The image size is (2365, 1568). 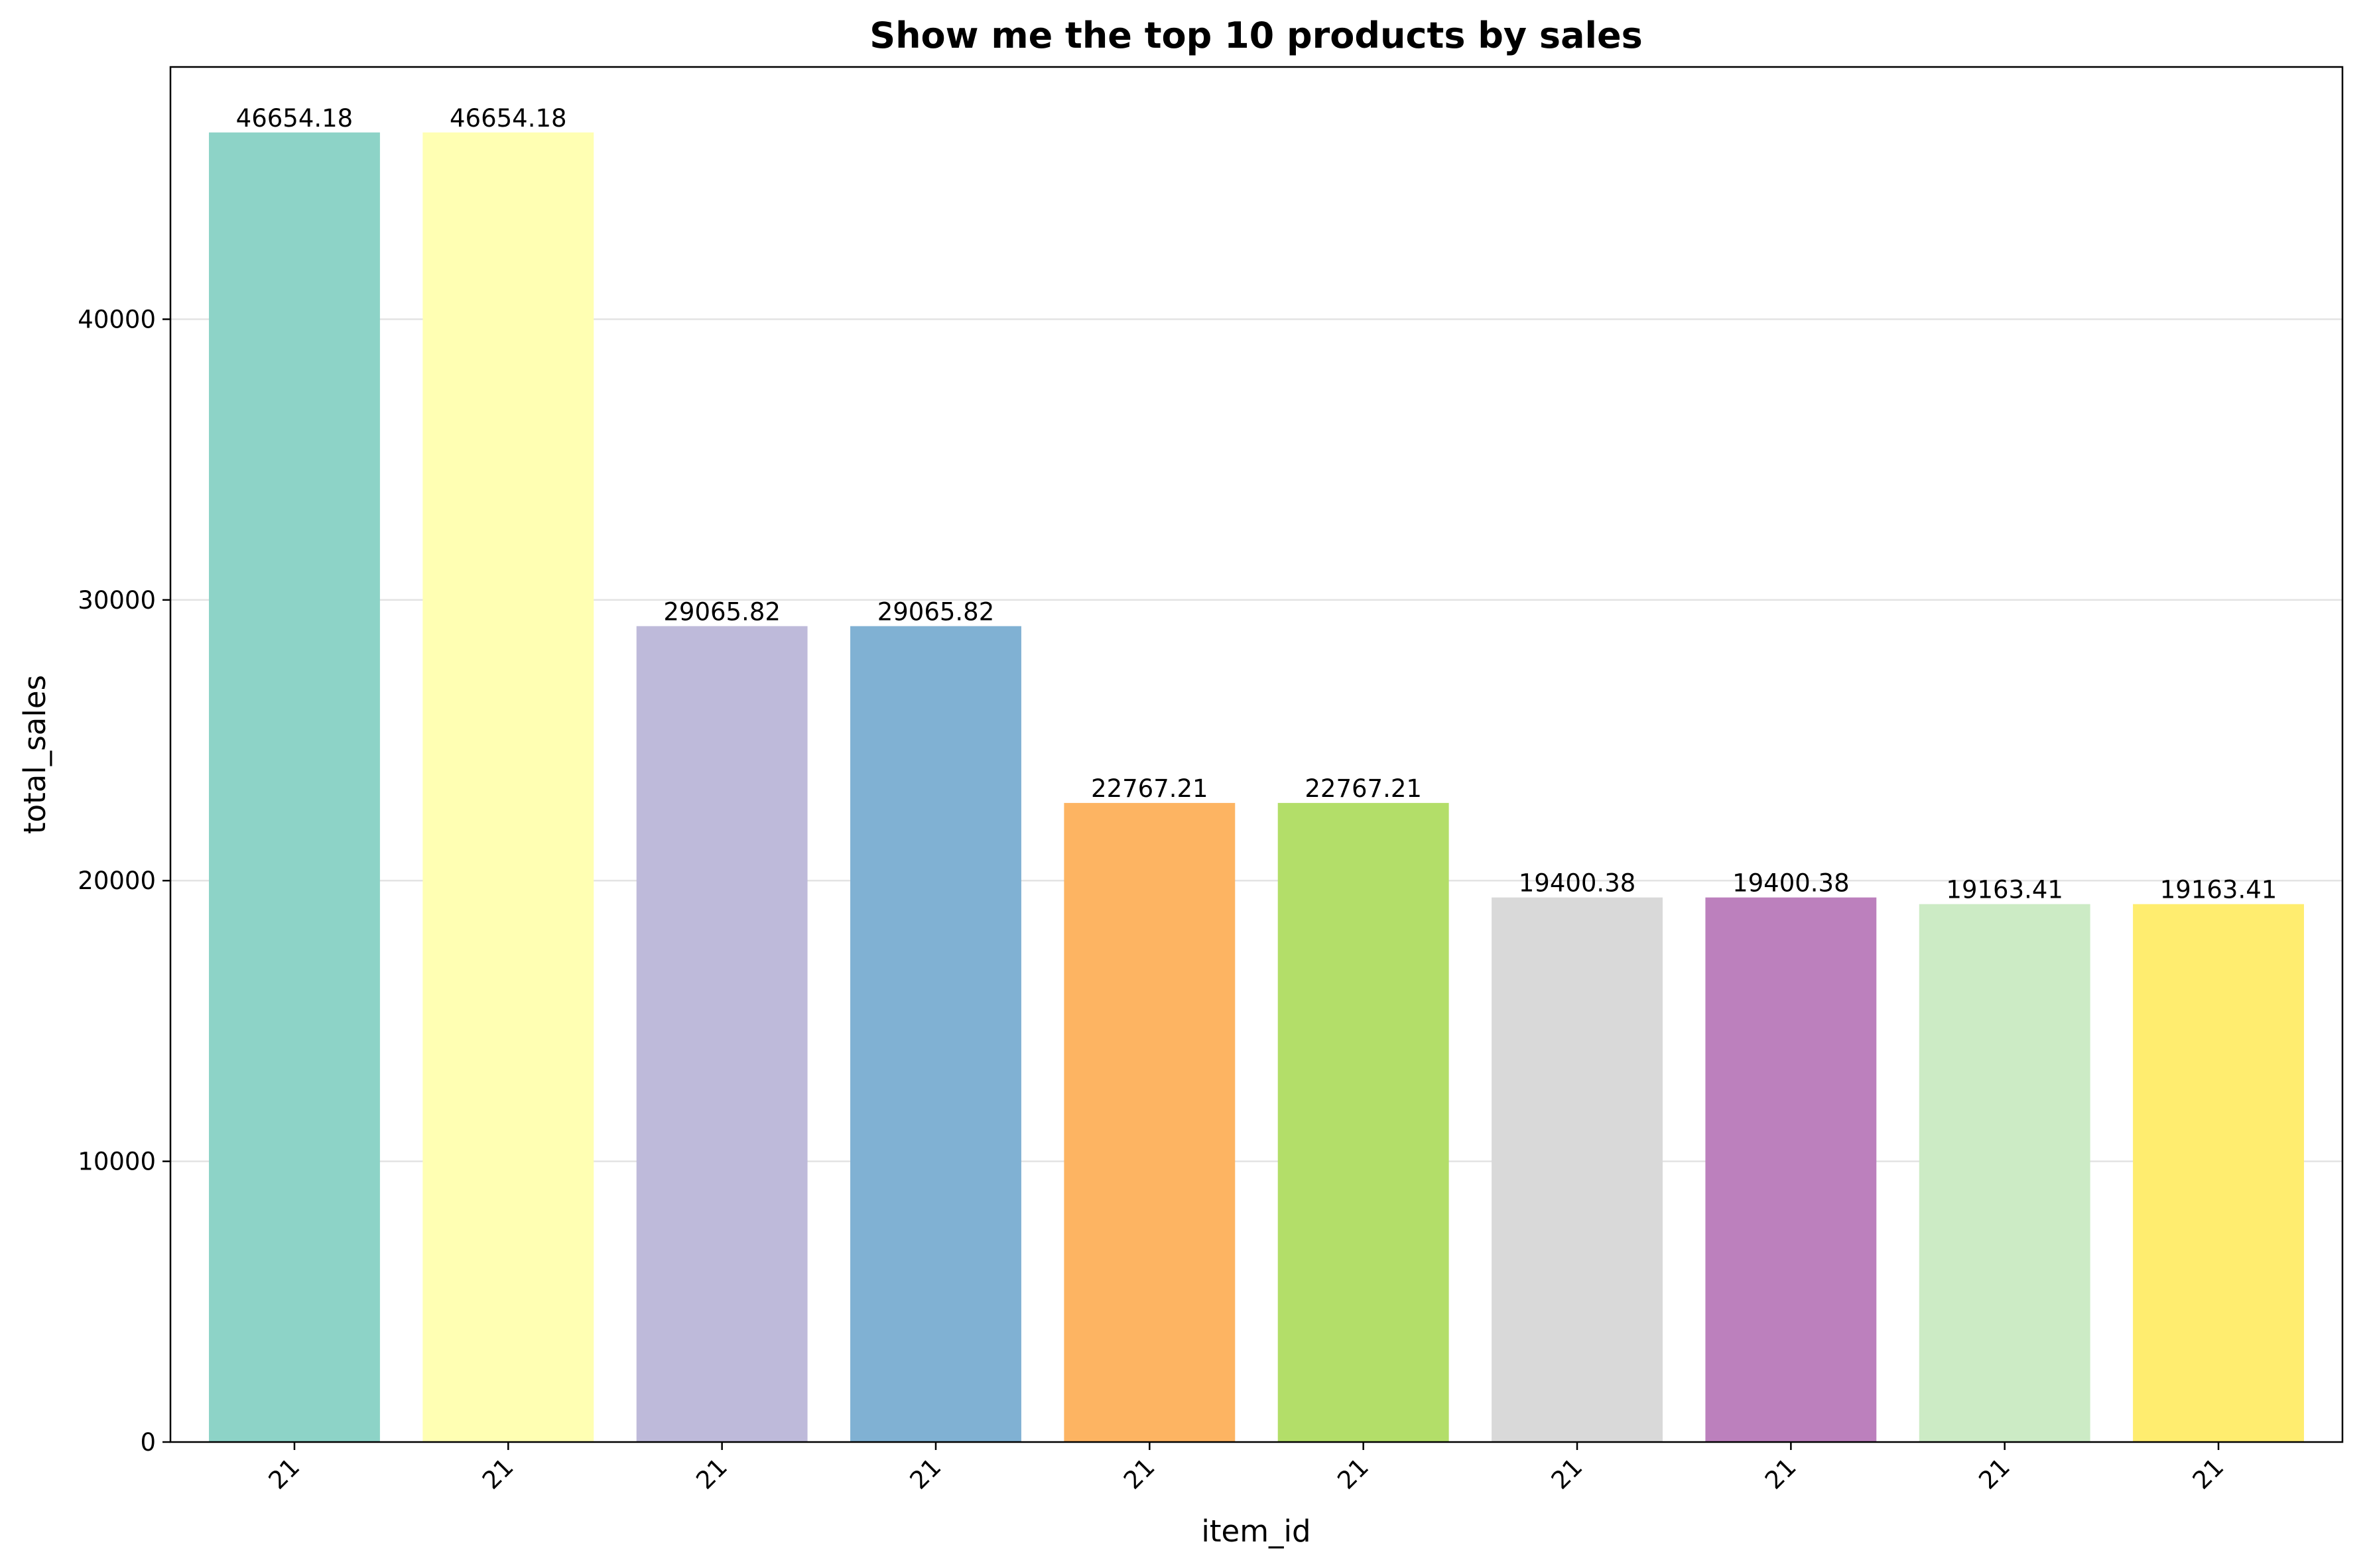 I want to click on y-tick-label: 20000, so click(x=117, y=881).